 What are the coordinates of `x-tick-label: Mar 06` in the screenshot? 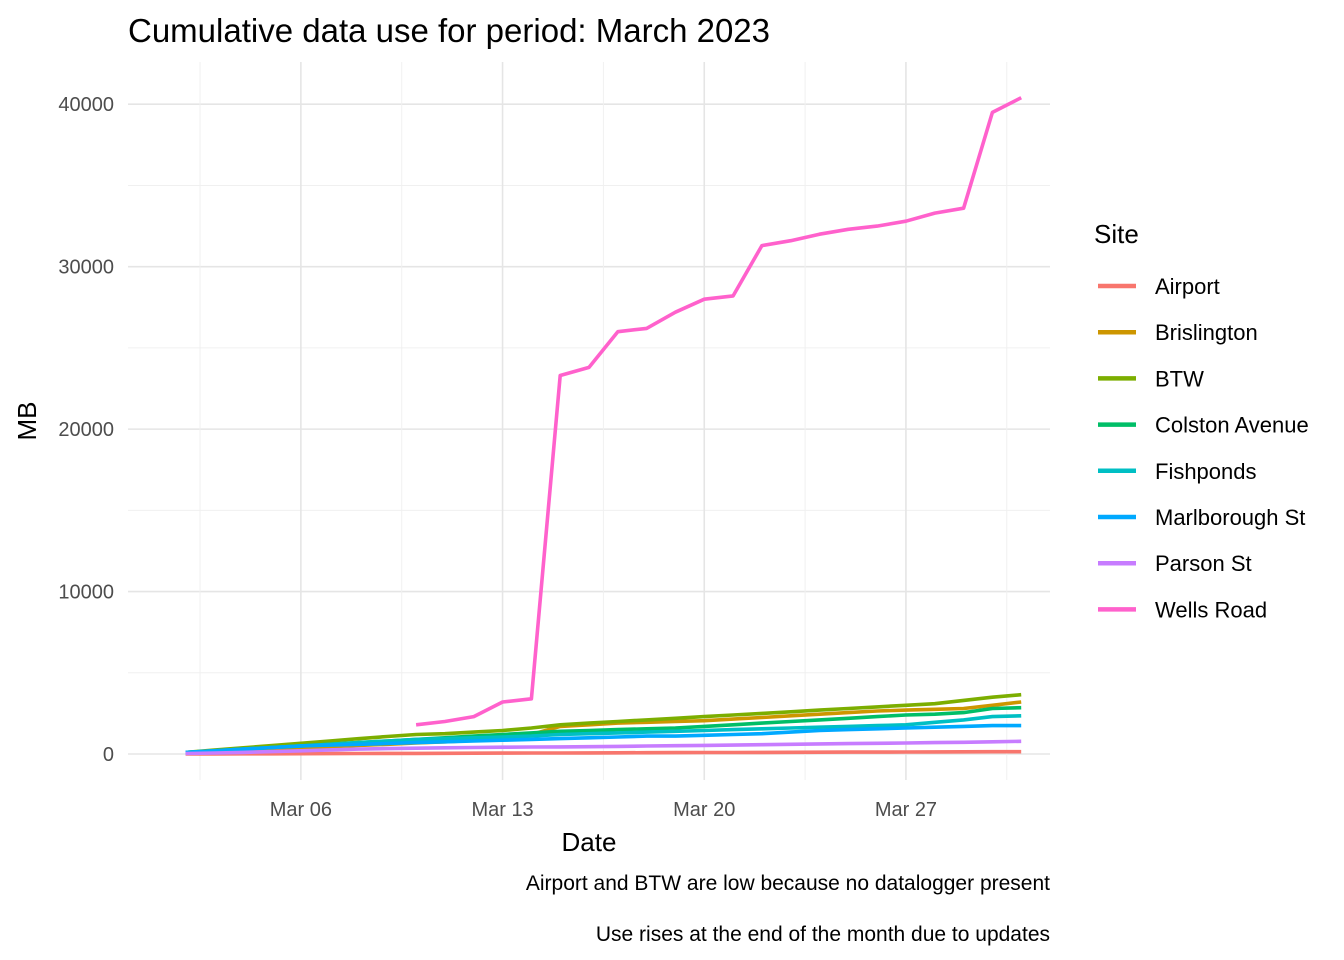 It's located at (301, 810).